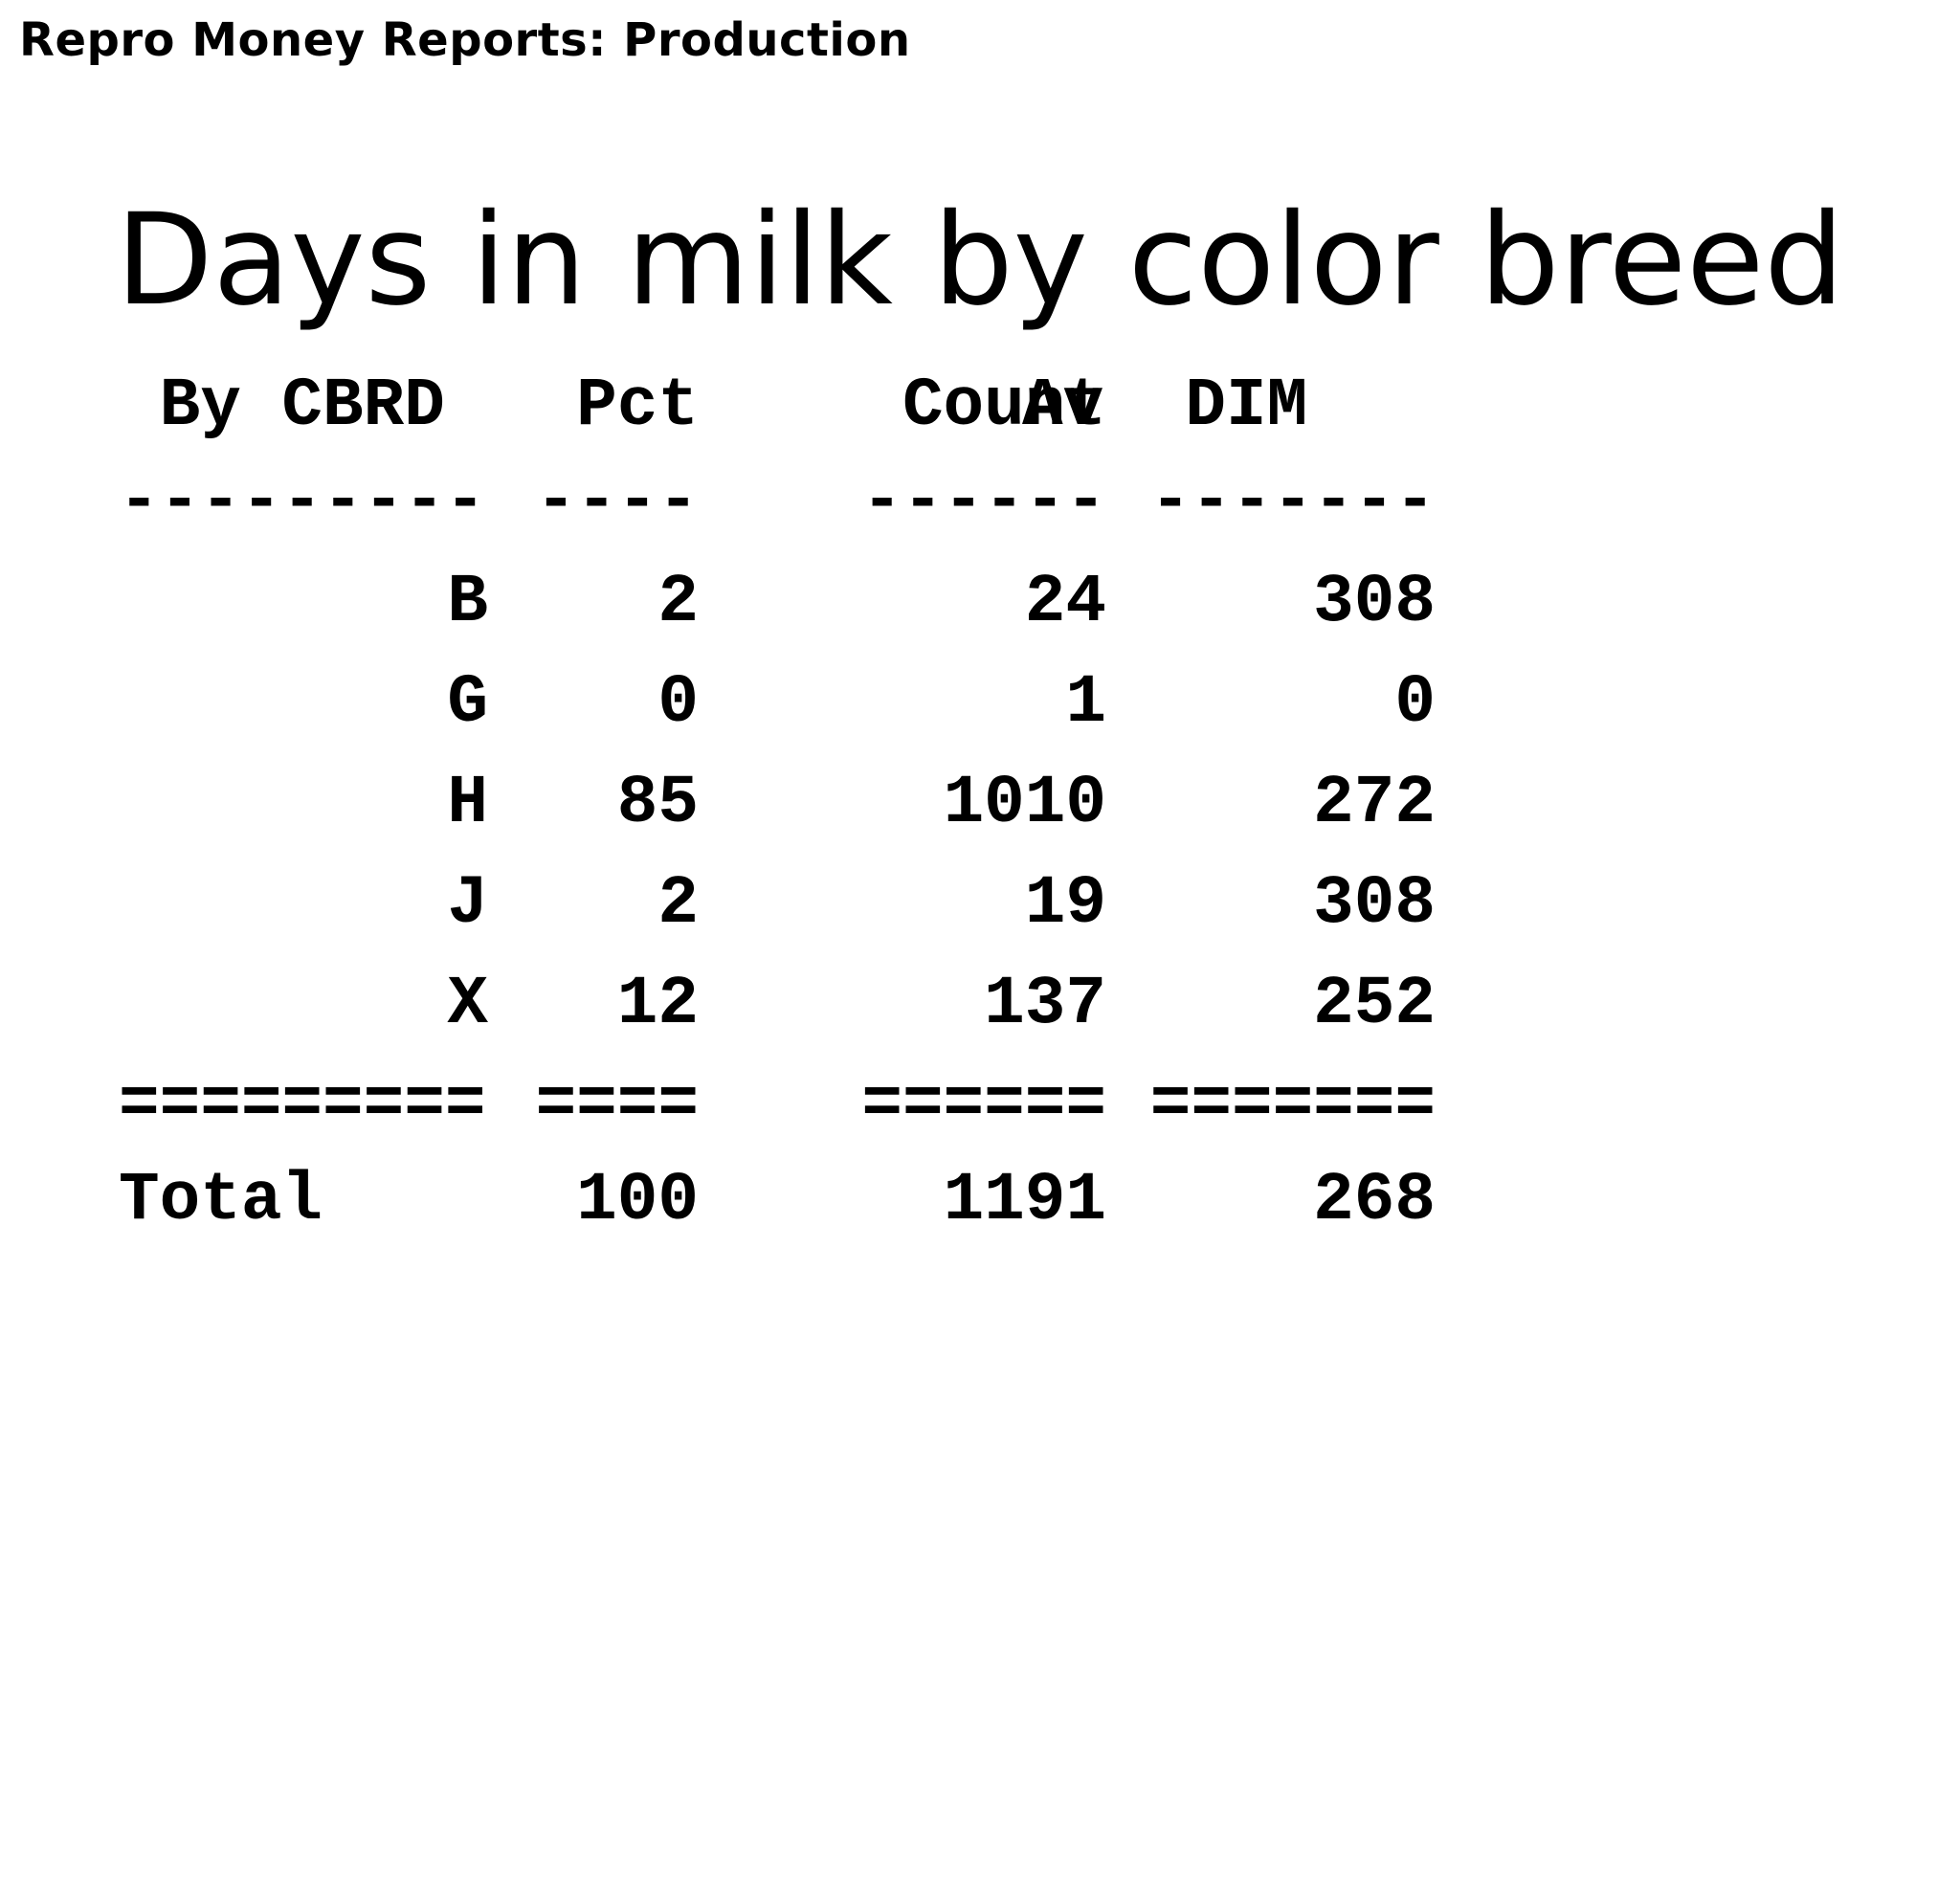 Image resolution: width=1960 pixels, height=1895 pixels. What do you see at coordinates (468, 603) in the screenshot?
I see `cbrd-cell: B` at bounding box center [468, 603].